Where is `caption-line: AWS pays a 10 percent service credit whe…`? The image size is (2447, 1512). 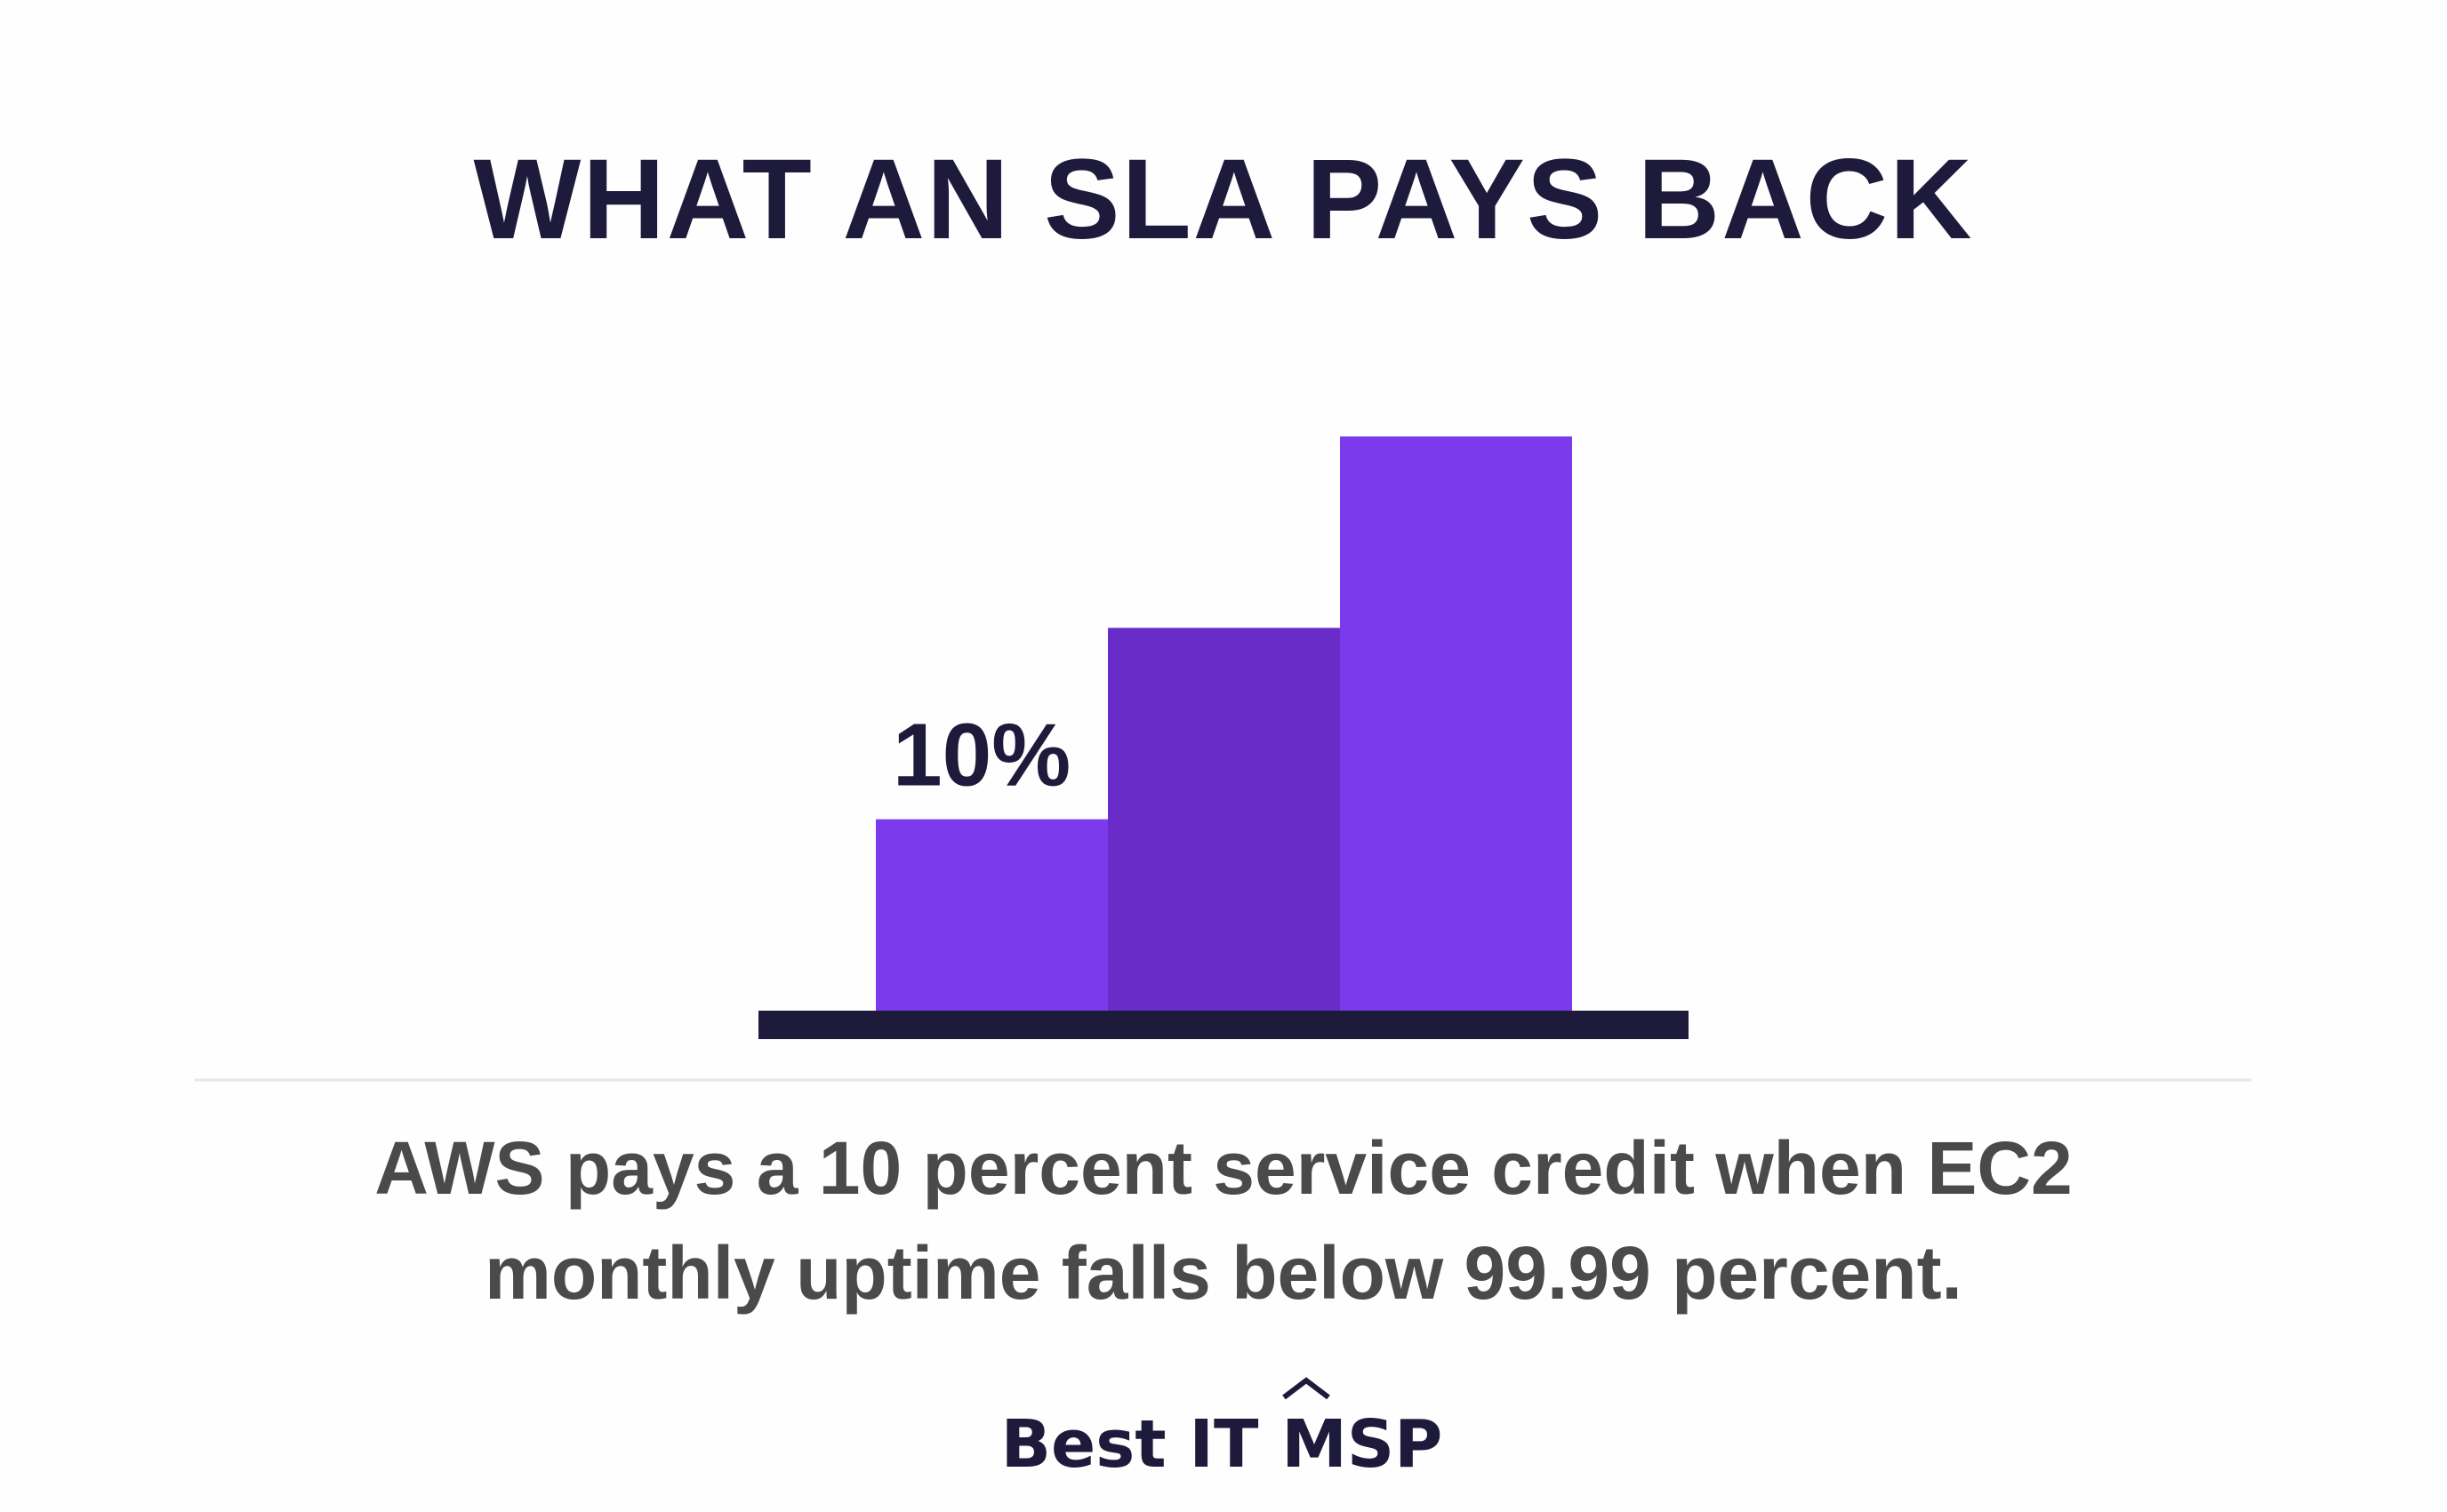
caption-line: AWS pays a 10 percent service credit whe… is located at coordinates (1223, 1168).